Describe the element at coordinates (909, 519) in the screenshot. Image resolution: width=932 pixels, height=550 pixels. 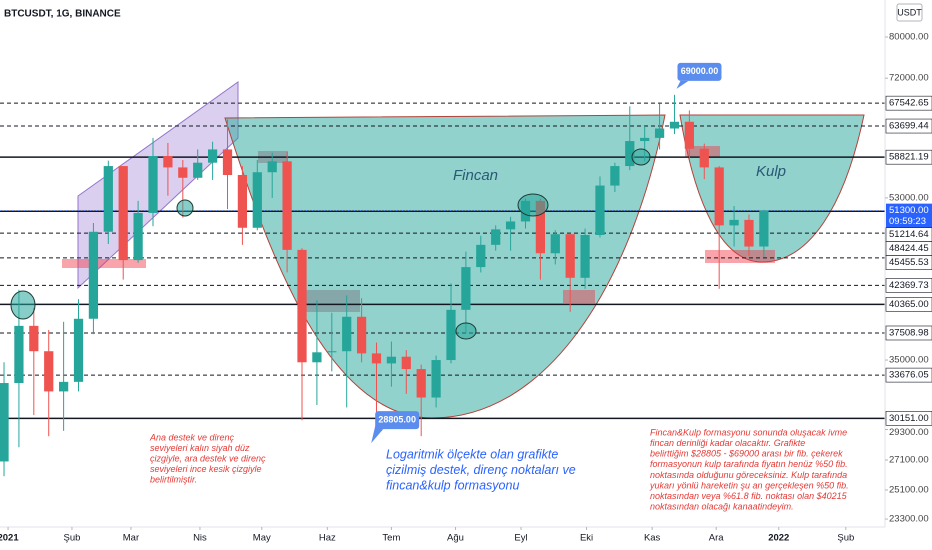
I see `y-tick-label: 23300.00` at that location.